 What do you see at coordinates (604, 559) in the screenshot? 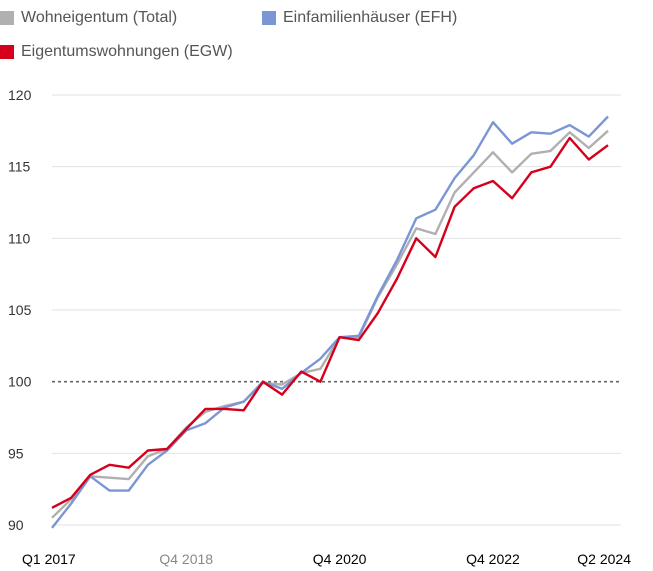
I see `x-tick-label: Q2 2024` at bounding box center [604, 559].